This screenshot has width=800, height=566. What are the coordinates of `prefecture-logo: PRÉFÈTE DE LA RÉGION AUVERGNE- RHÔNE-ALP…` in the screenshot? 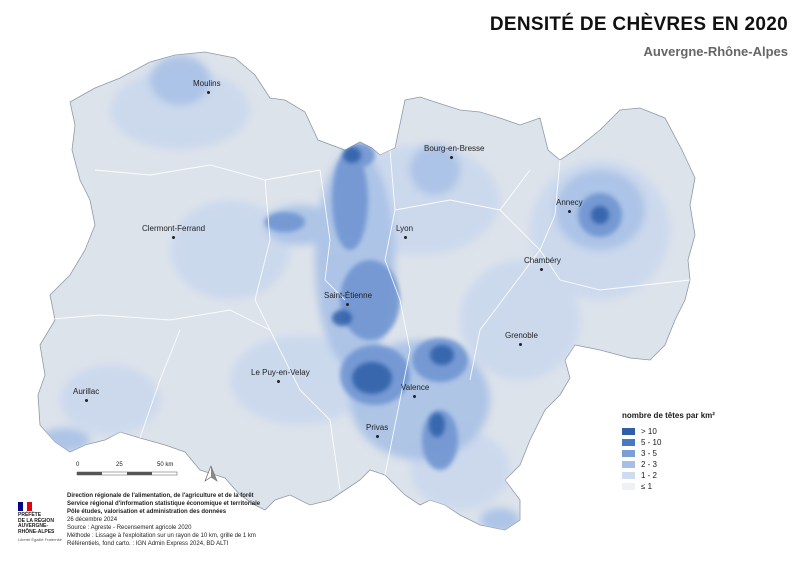 It's located at (42, 522).